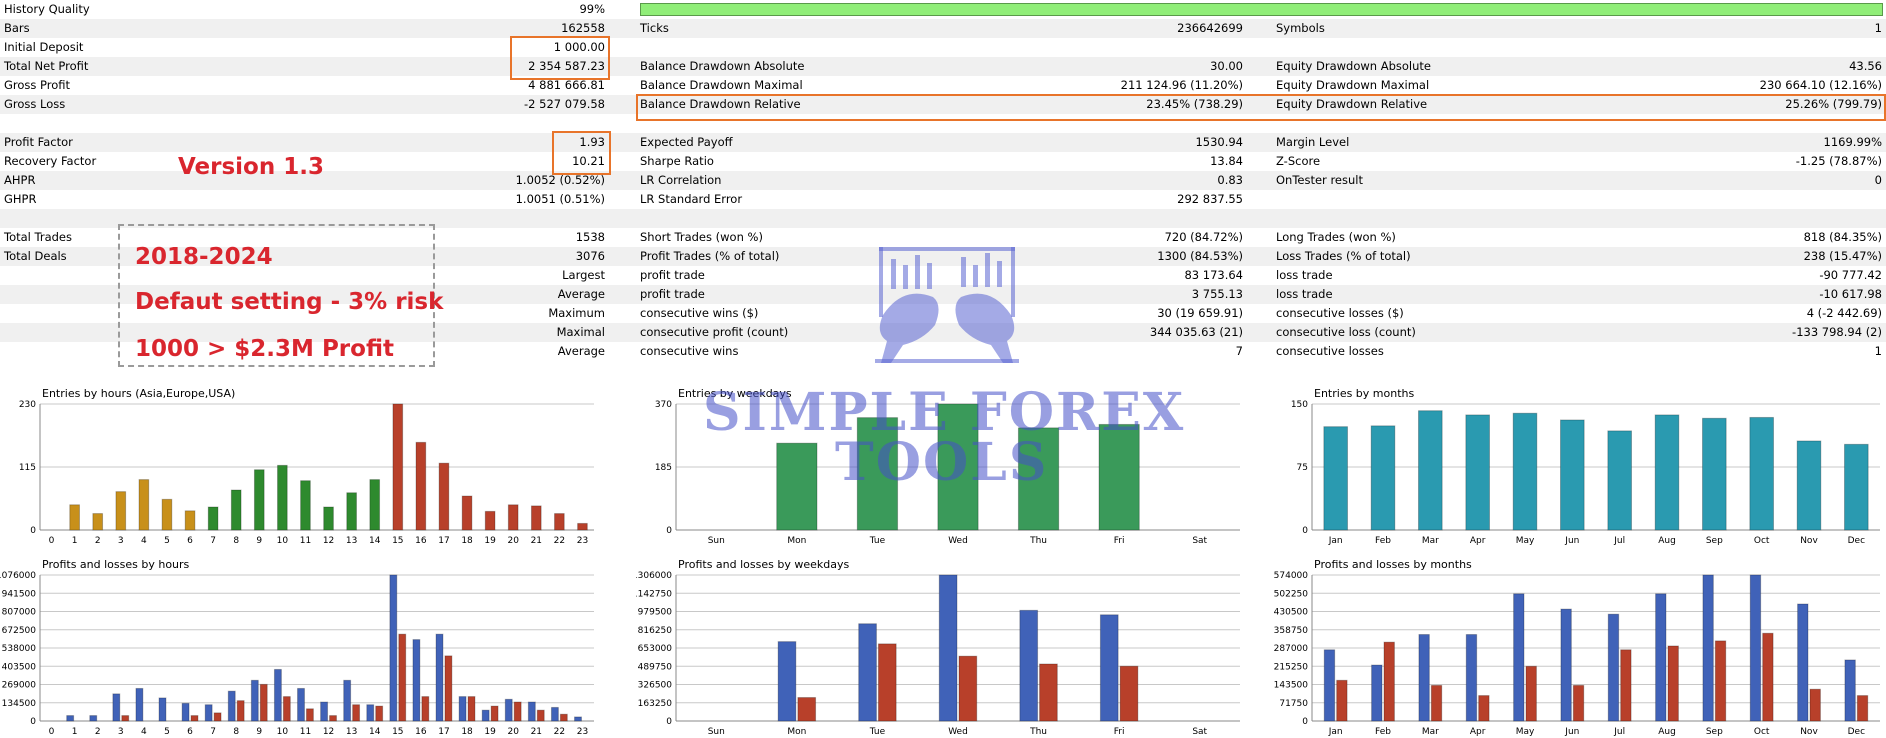 Image resolution: width=1886 pixels, height=738 pixels. Describe the element at coordinates (19, 686) in the screenshot. I see `y-tick-label: 269000` at that location.